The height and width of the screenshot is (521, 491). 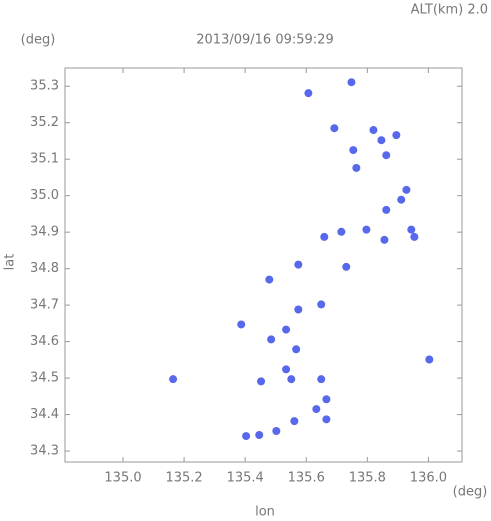 What do you see at coordinates (122, 478) in the screenshot?
I see `x-tick-label: 135.0` at bounding box center [122, 478].